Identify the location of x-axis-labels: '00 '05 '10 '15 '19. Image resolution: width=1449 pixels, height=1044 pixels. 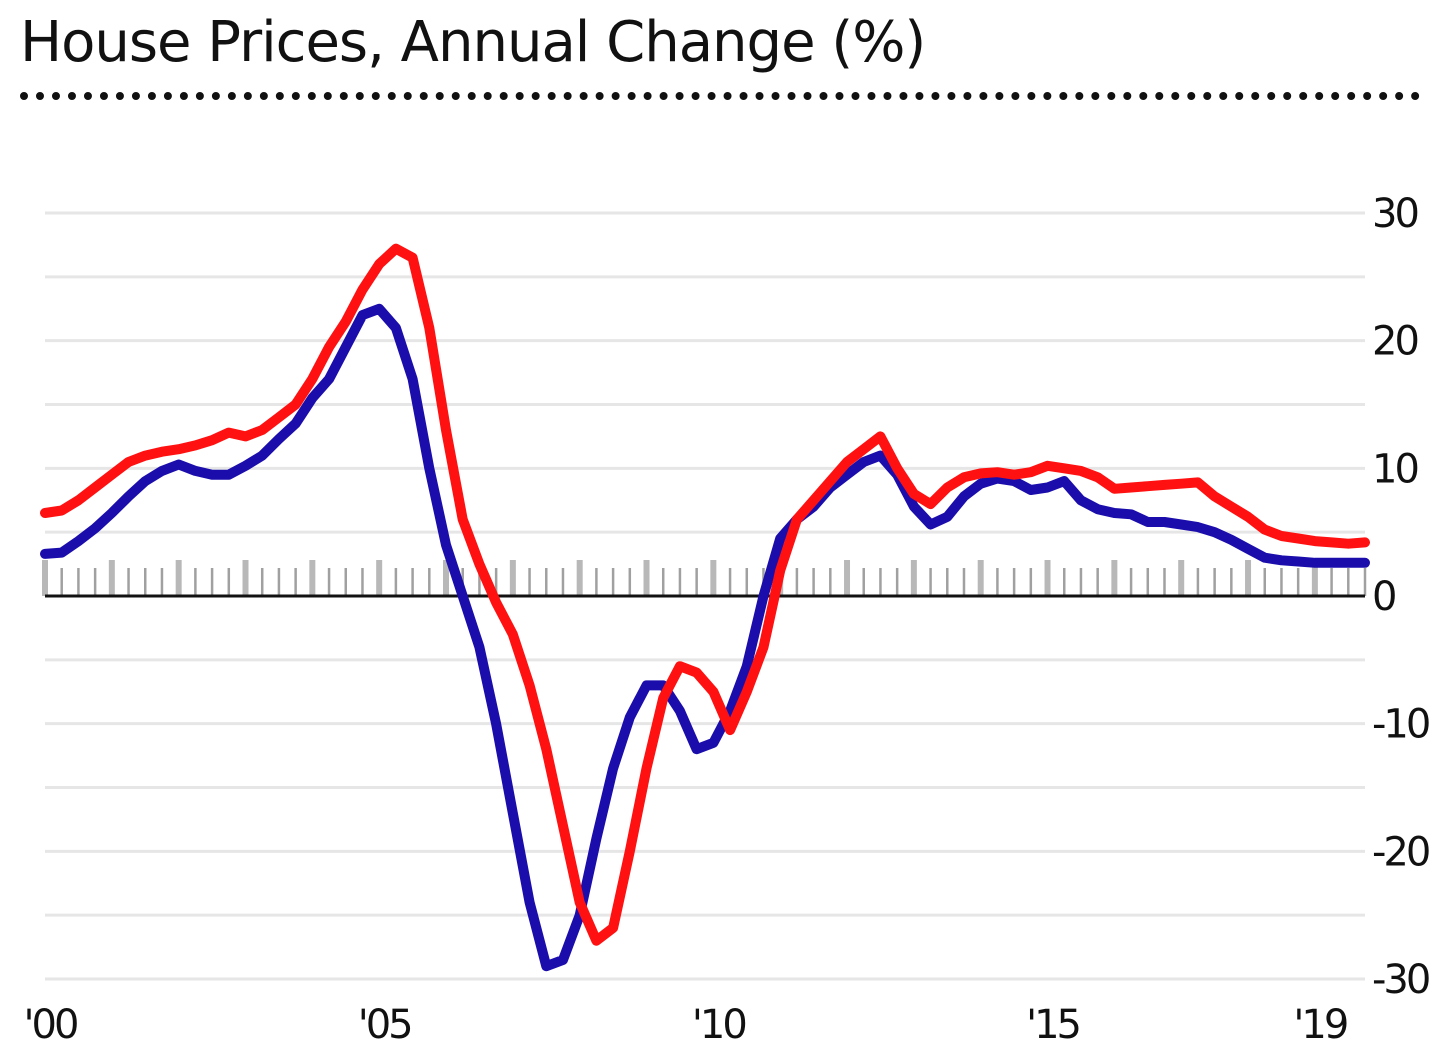
(687, 1023).